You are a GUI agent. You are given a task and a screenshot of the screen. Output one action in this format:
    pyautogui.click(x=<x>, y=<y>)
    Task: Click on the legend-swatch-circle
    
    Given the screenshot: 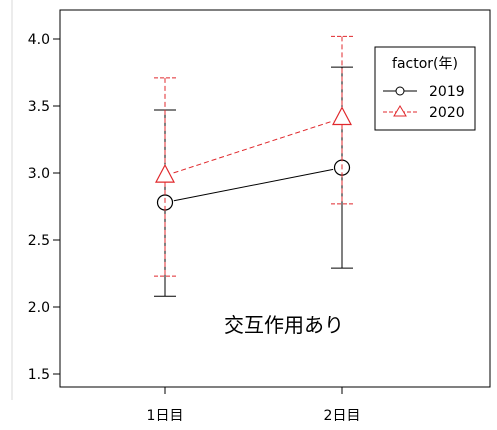 What is the action you would take?
    pyautogui.click(x=400, y=91)
    